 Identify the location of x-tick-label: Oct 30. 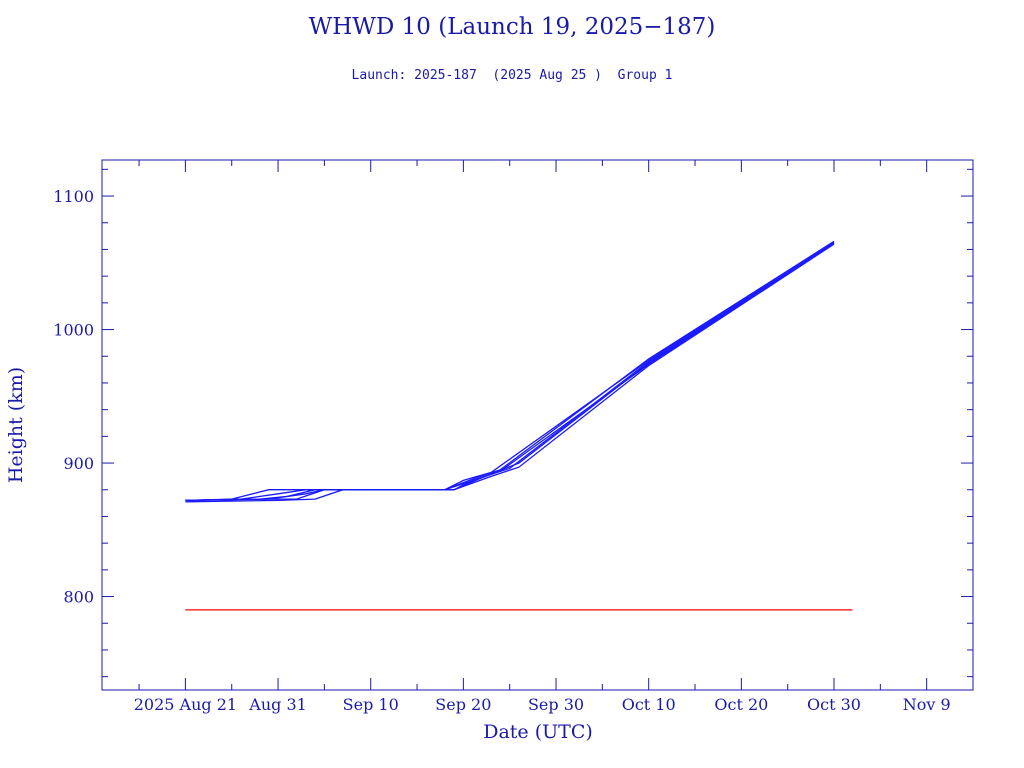
(834, 704).